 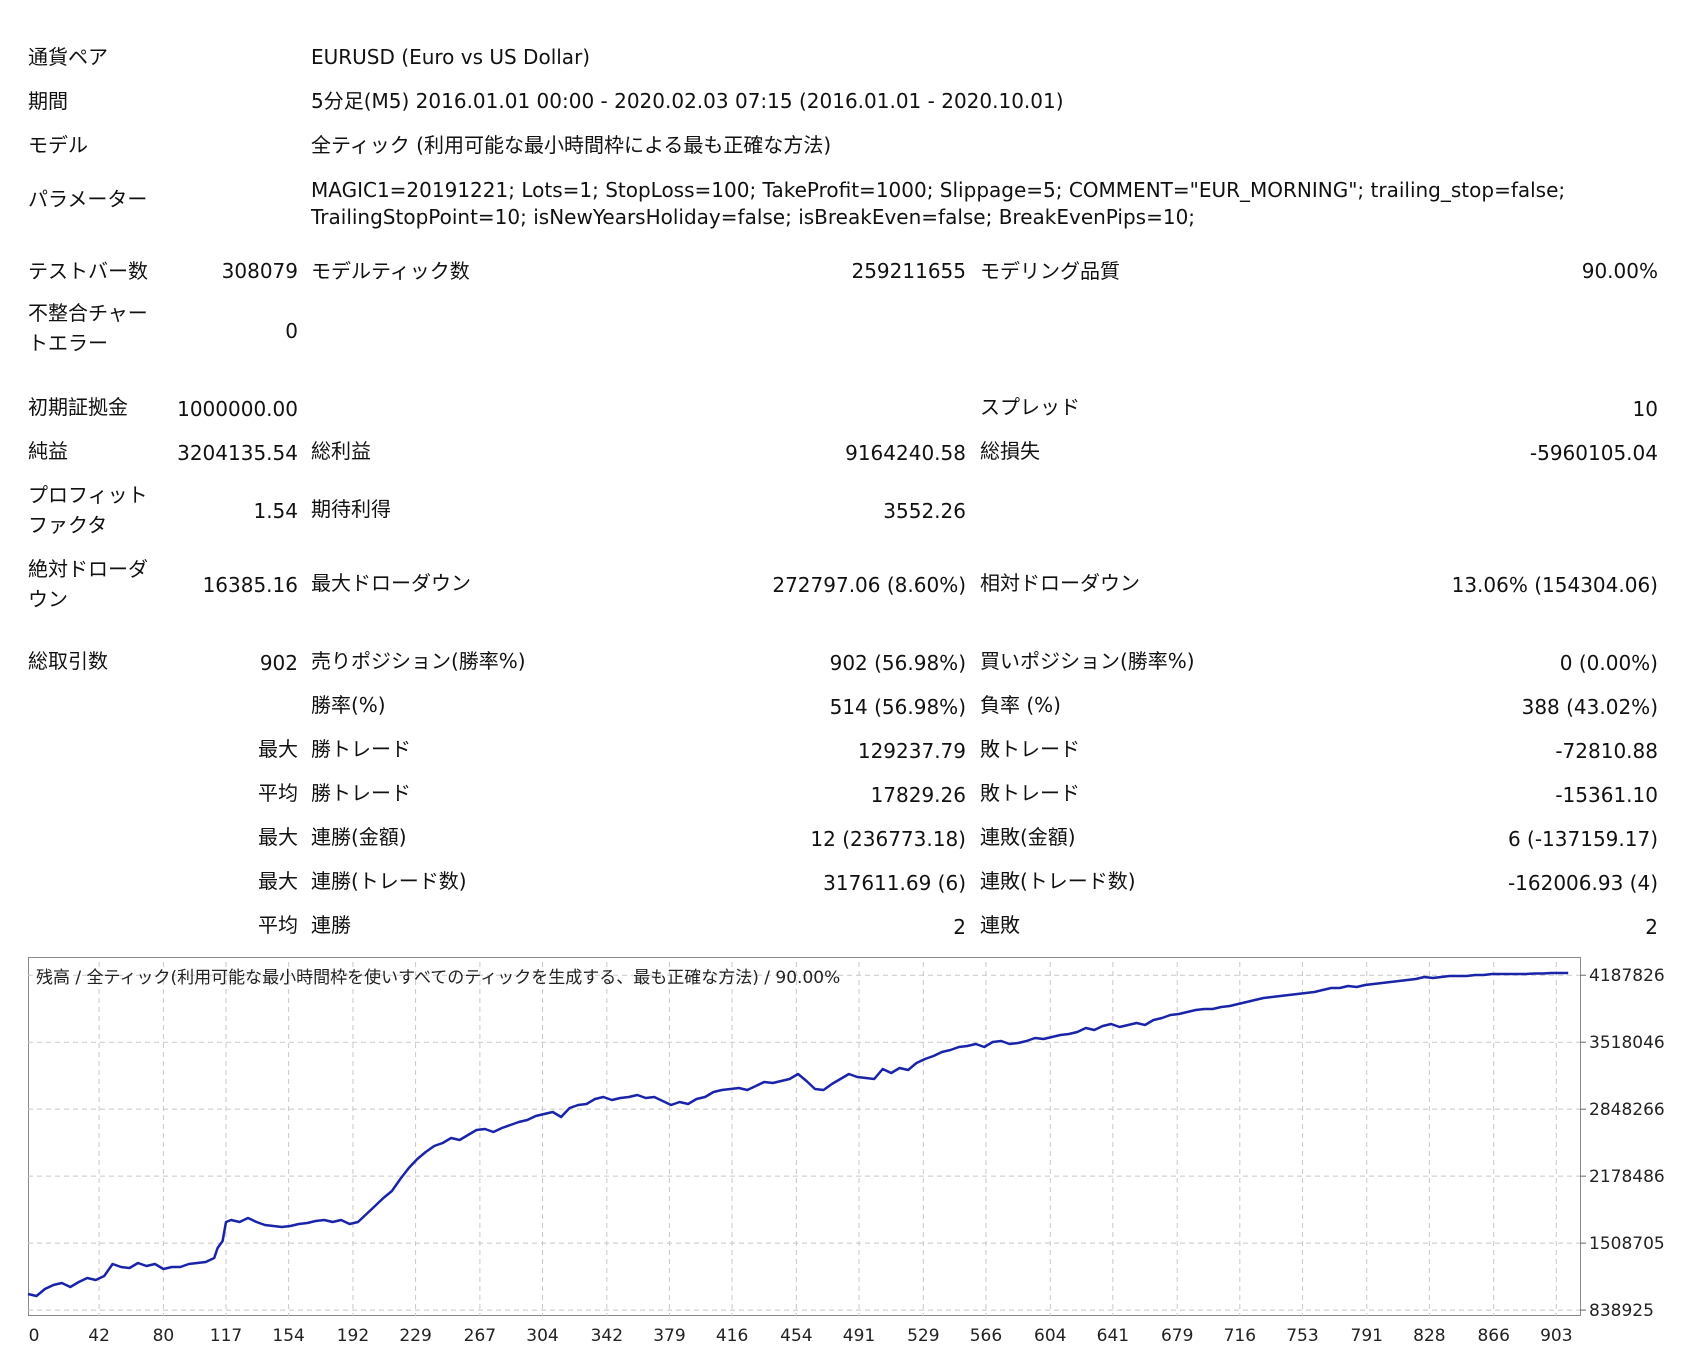 I want to click on x-tick-label: 304, so click(x=542, y=1336).